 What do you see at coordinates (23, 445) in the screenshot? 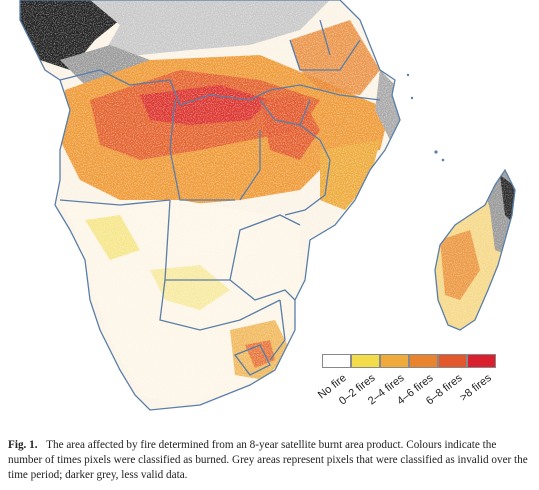
I see `figure-number: Fig. 1.` at bounding box center [23, 445].